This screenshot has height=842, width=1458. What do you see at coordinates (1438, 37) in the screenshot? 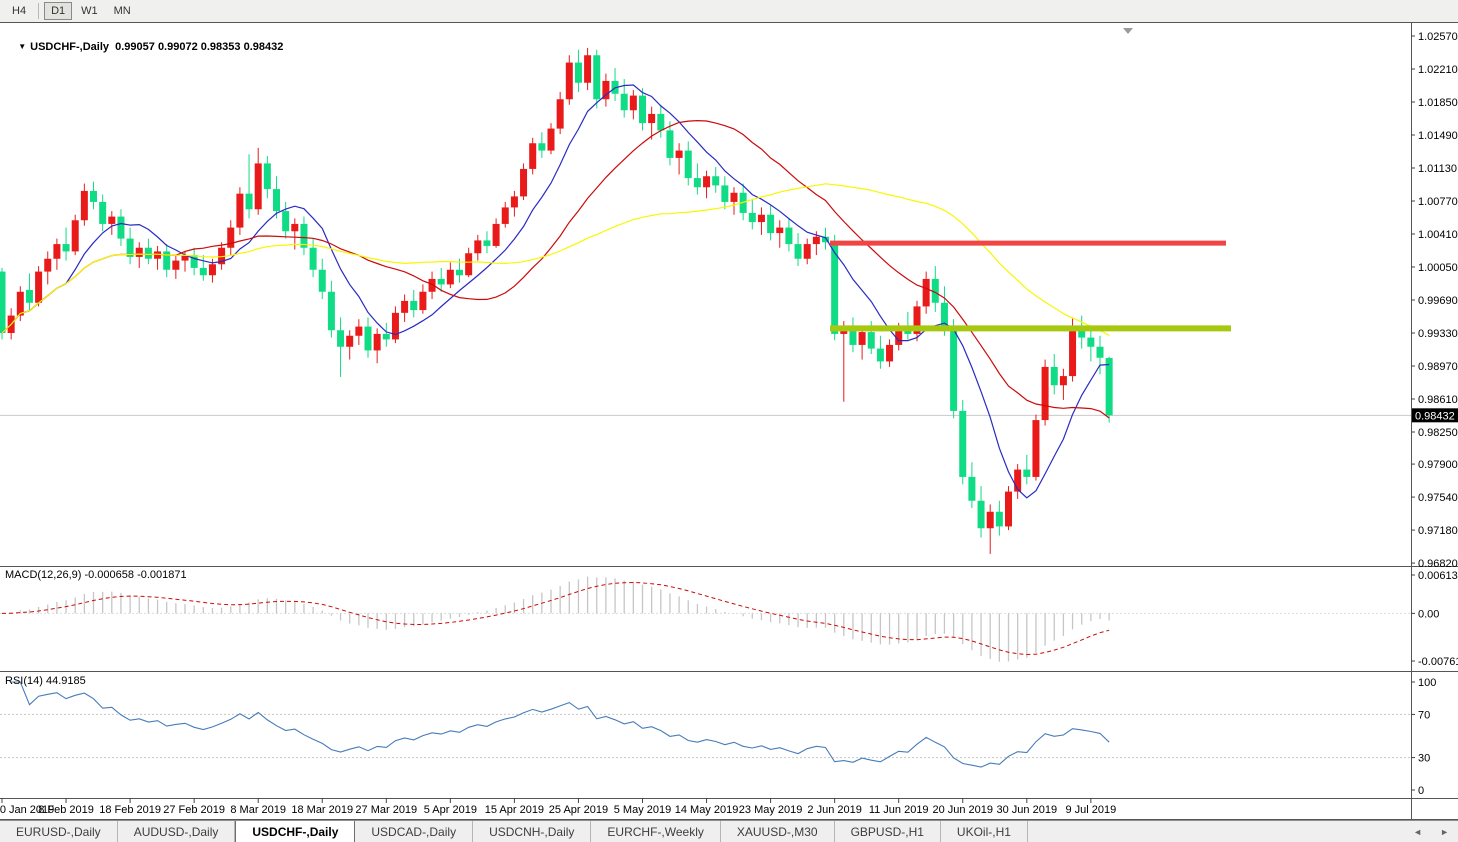
I see `svg-text: 1.02570` at bounding box center [1438, 37].